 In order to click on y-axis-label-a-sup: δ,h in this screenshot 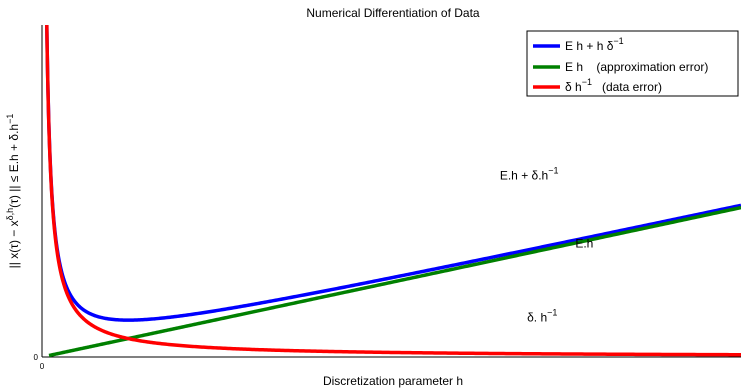, I will do `click(10, 214)`.